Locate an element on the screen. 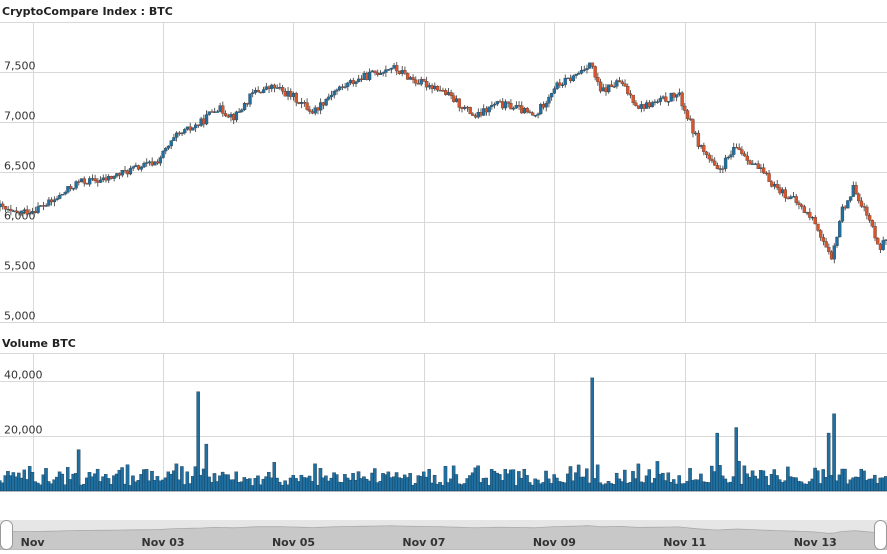 The width and height of the screenshot is (887, 554). x-tick-0: Nov is located at coordinates (33, 542).